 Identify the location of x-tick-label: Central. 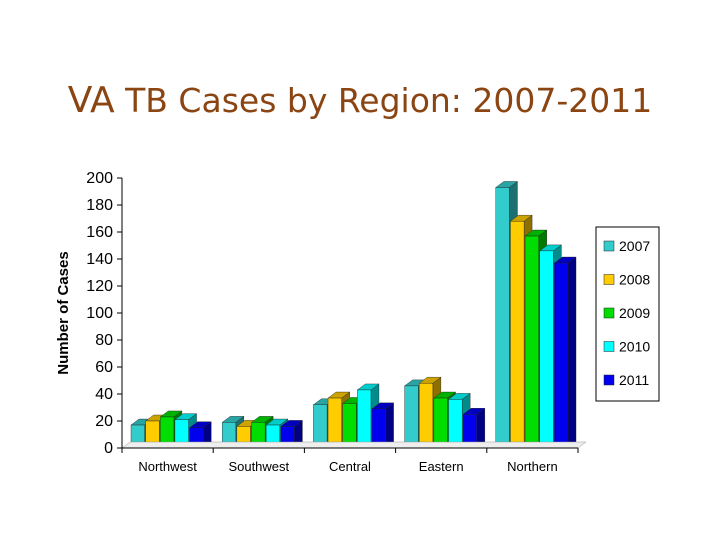
(350, 466).